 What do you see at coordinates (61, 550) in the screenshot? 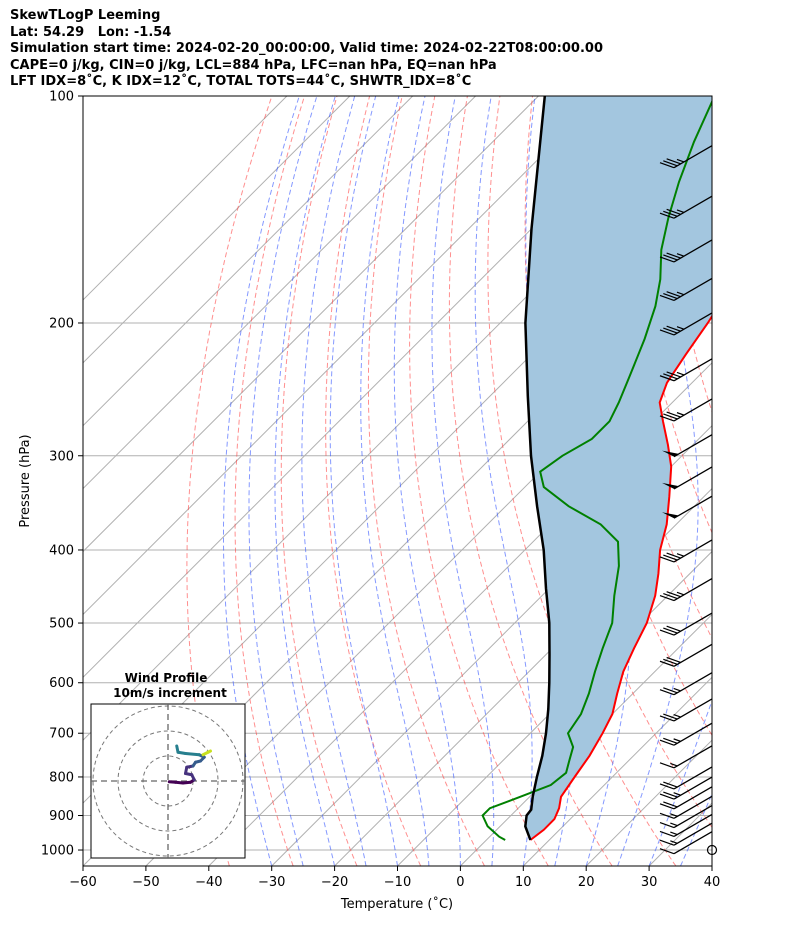
I see `y-tick-label: 400` at bounding box center [61, 550].